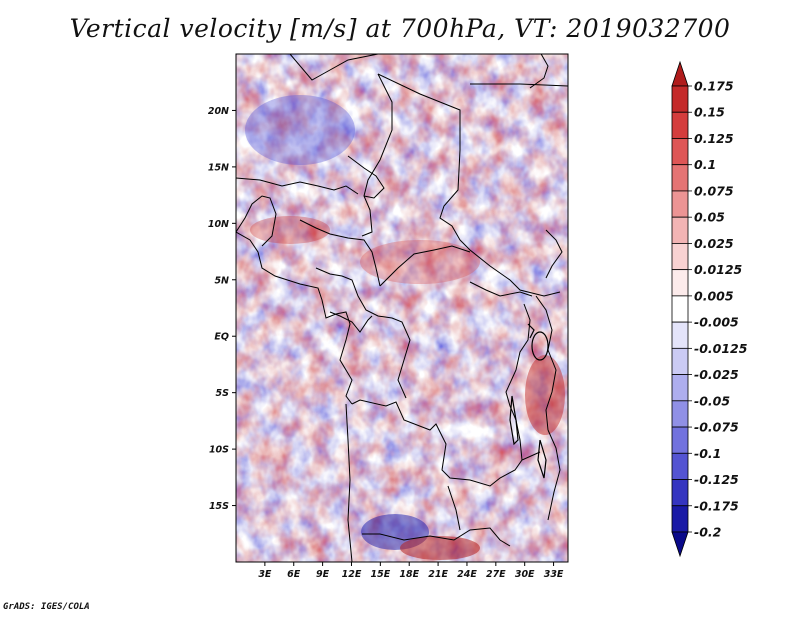 Image resolution: width=800 pixels, height=618 pixels. I want to click on colorbar-label: -0.1, so click(707, 453).